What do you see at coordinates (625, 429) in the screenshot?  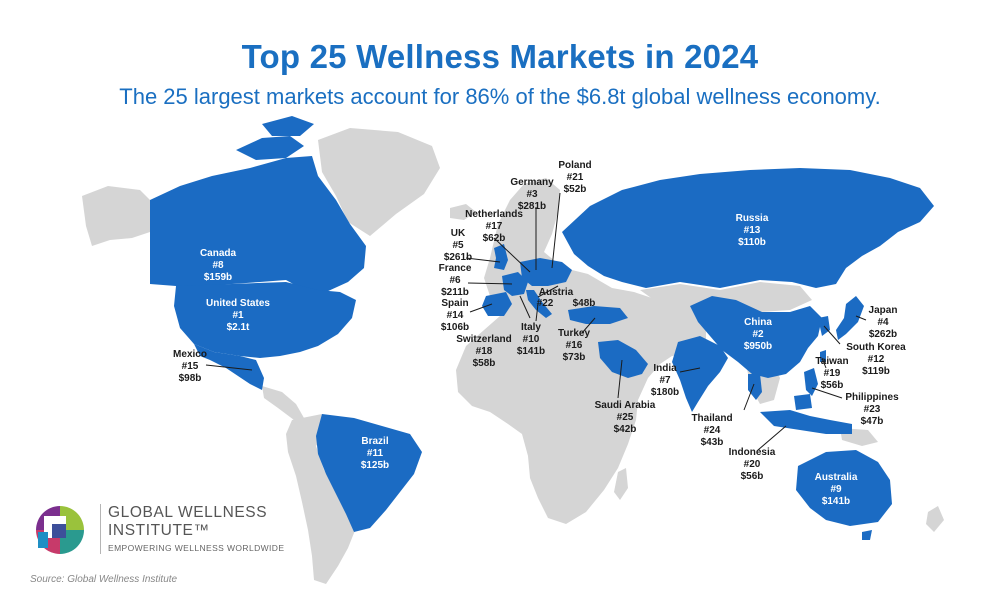 I see `label-saudi-value: $42b` at bounding box center [625, 429].